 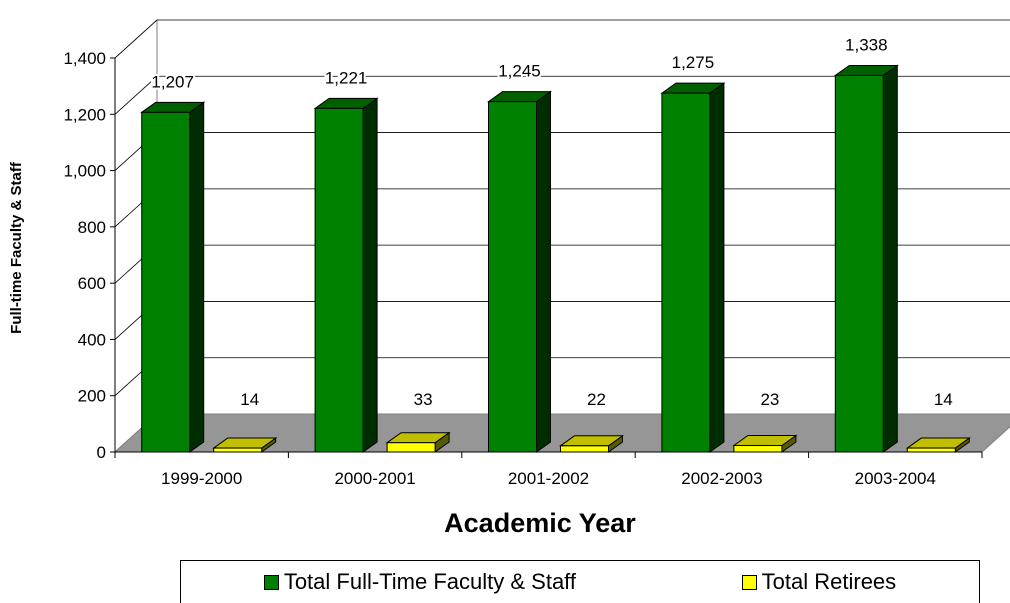 What do you see at coordinates (92, 227) in the screenshot?
I see `y-tick-label: 800` at bounding box center [92, 227].